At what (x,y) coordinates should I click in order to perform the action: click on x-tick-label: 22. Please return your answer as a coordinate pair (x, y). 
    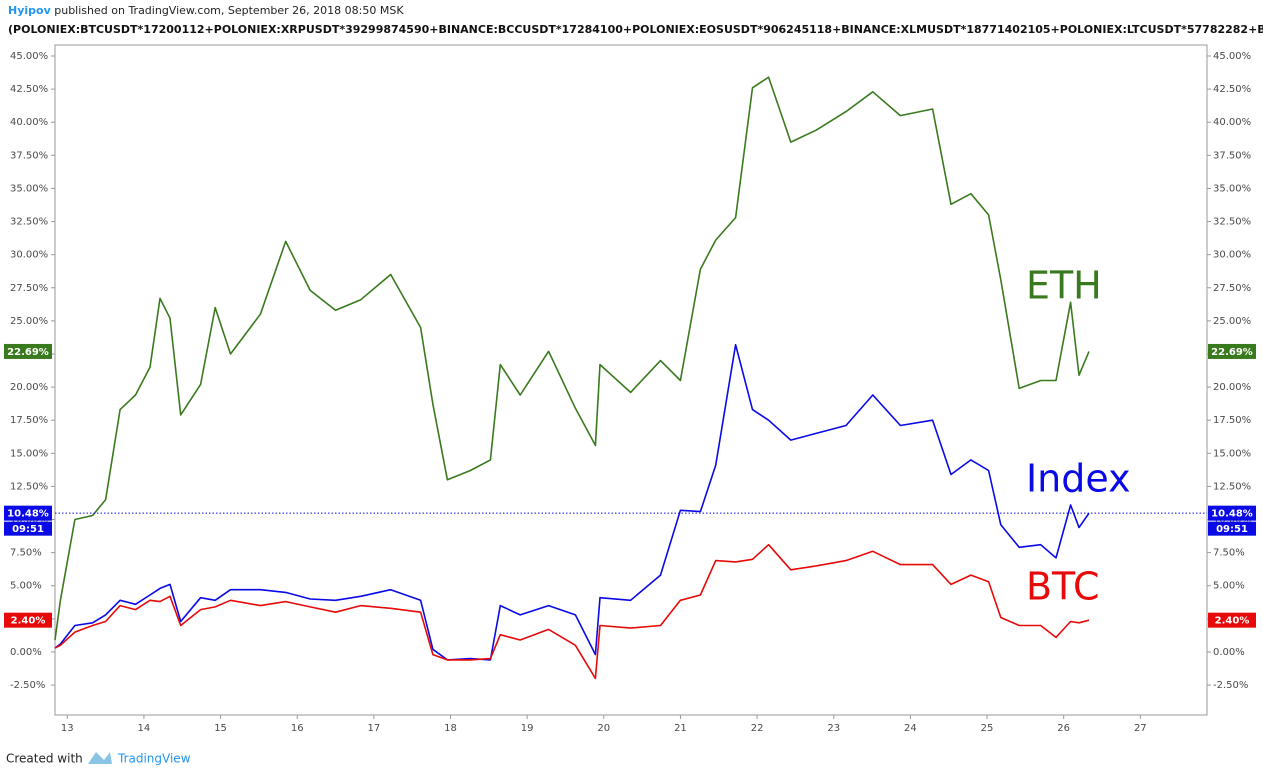
    Looking at the image, I should click on (757, 728).